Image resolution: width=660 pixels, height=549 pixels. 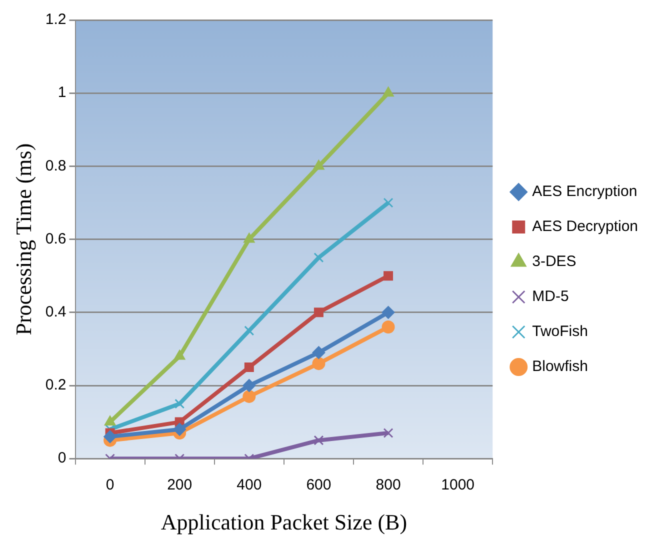 What do you see at coordinates (585, 191) in the screenshot?
I see `legend-label: AES Encryption` at bounding box center [585, 191].